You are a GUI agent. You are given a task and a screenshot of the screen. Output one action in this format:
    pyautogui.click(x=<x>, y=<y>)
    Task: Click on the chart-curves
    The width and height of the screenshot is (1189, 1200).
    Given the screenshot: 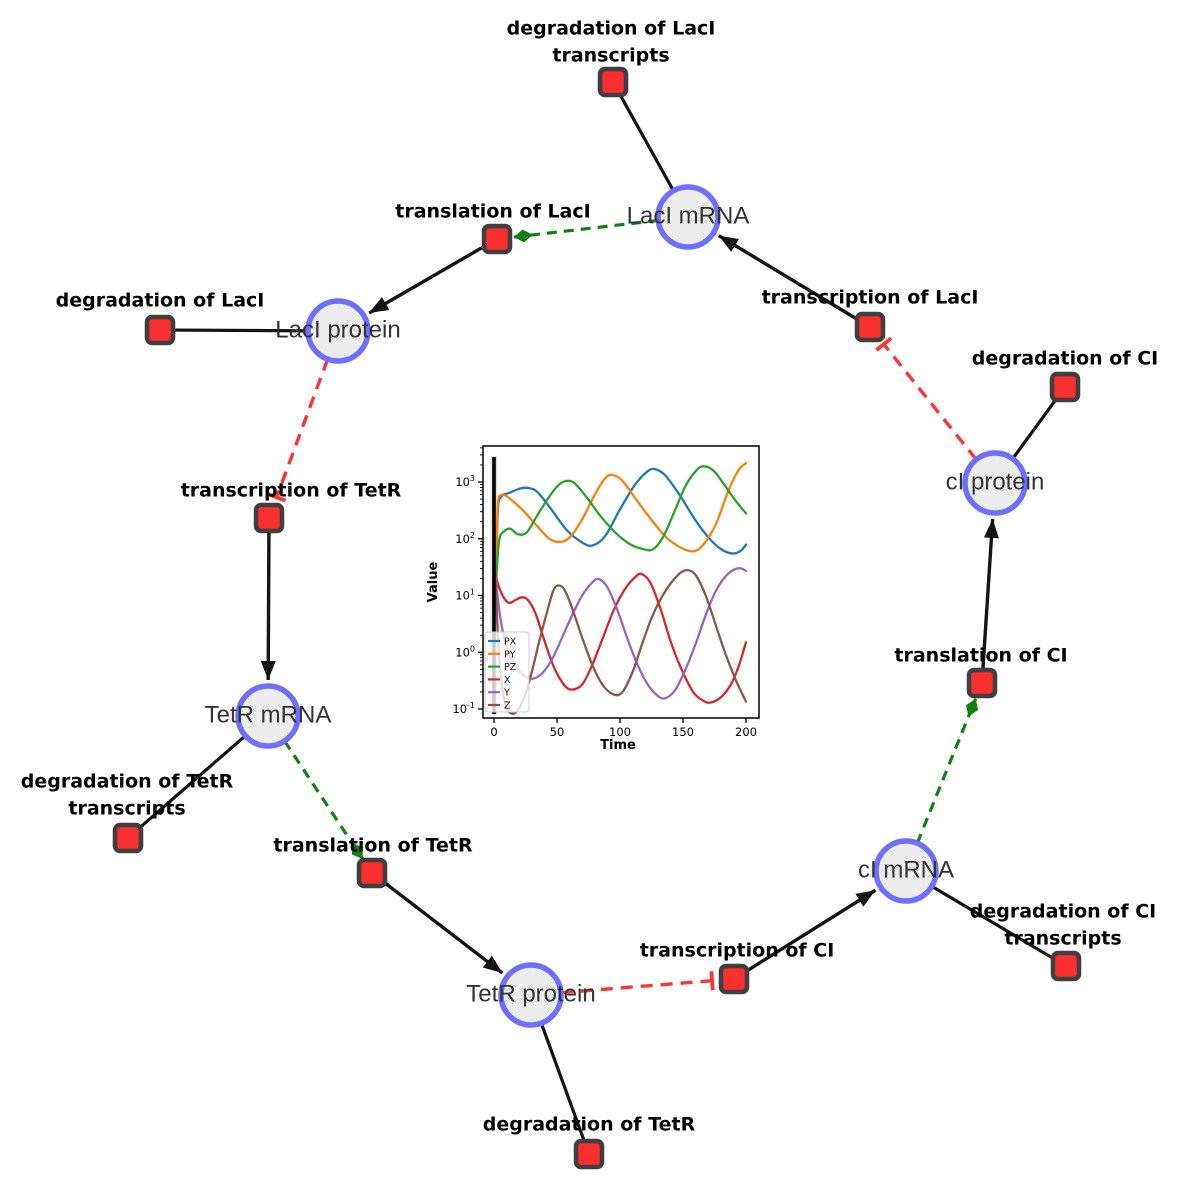 What is the action you would take?
    pyautogui.click(x=621, y=588)
    